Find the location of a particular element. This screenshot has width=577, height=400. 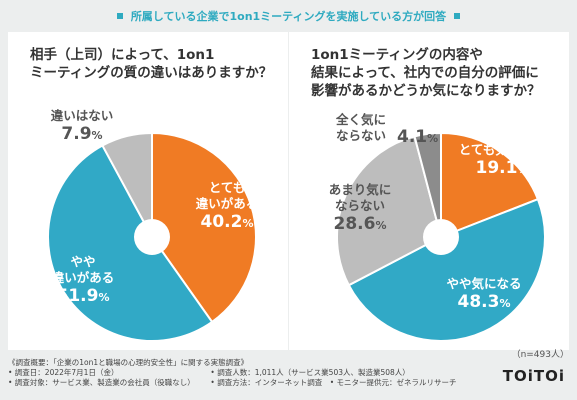

footer-target: • 調査対象：サービス業、製造業の会社員（役職なし） is located at coordinates (101, 382).